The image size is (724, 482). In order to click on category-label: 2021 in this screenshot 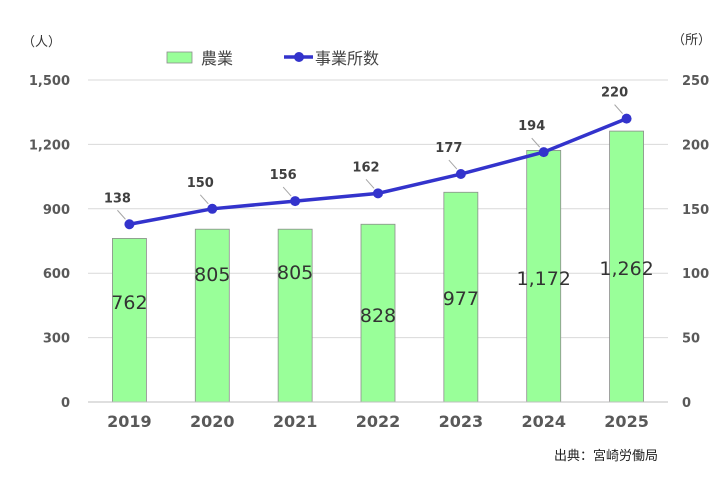, I will do `click(295, 421)`.